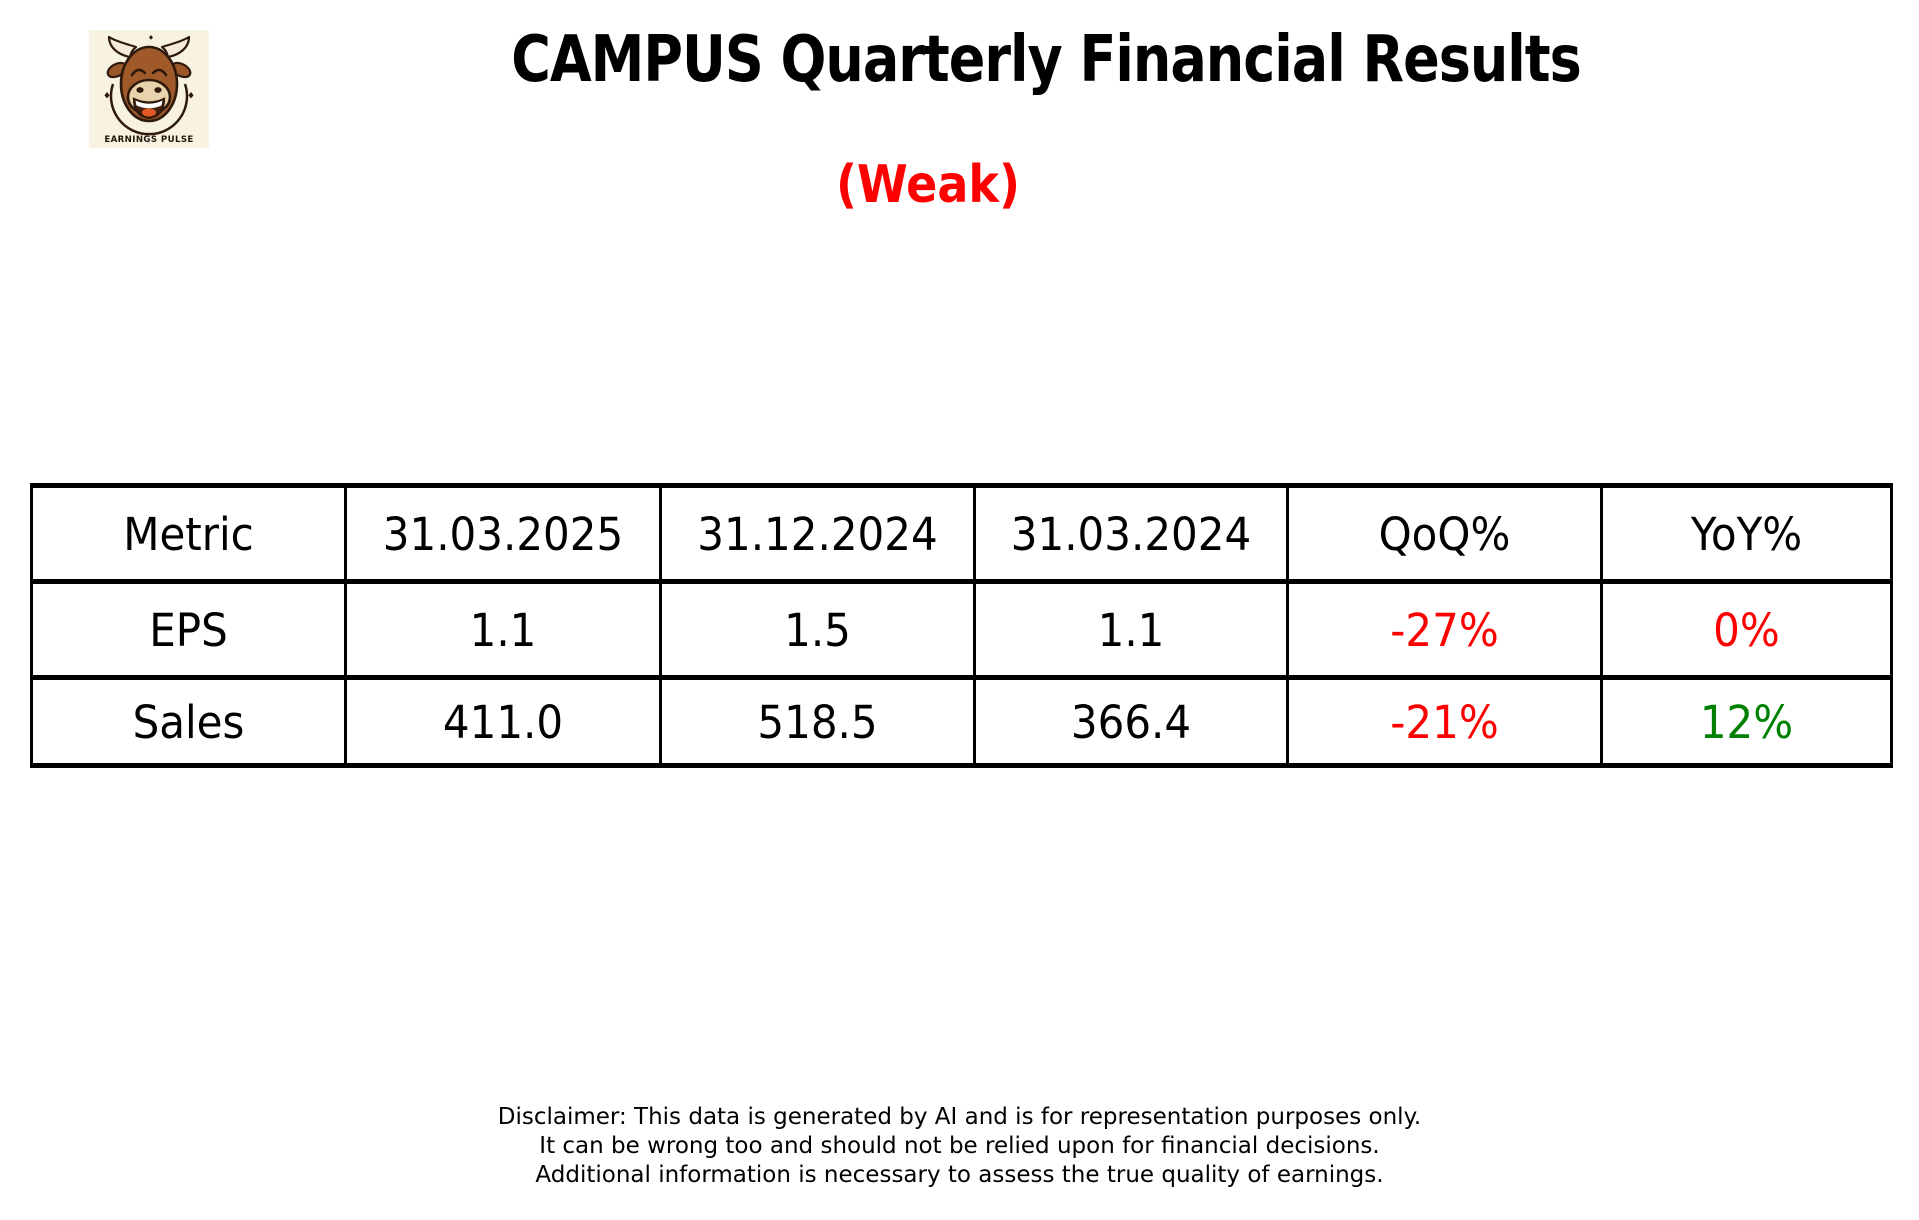 The height and width of the screenshot is (1220, 1919). I want to click on table-row-sales: Sales 411.0 518.5 366.4 -21% 12%, so click(961, 721).